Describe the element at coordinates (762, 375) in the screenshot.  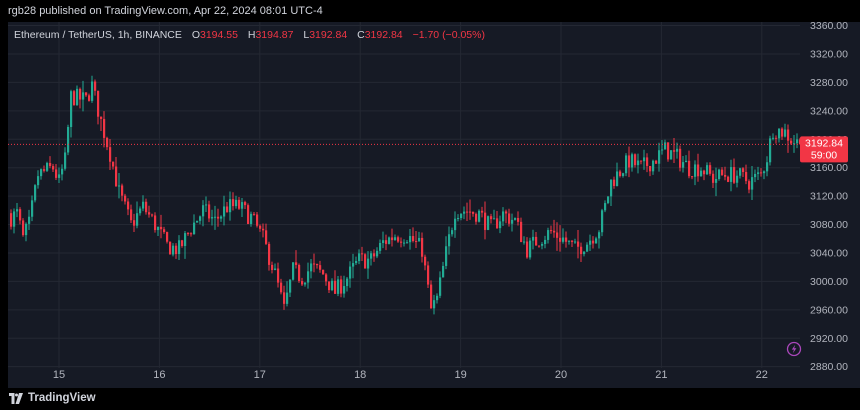
I see `x-tick-label: 22` at that location.